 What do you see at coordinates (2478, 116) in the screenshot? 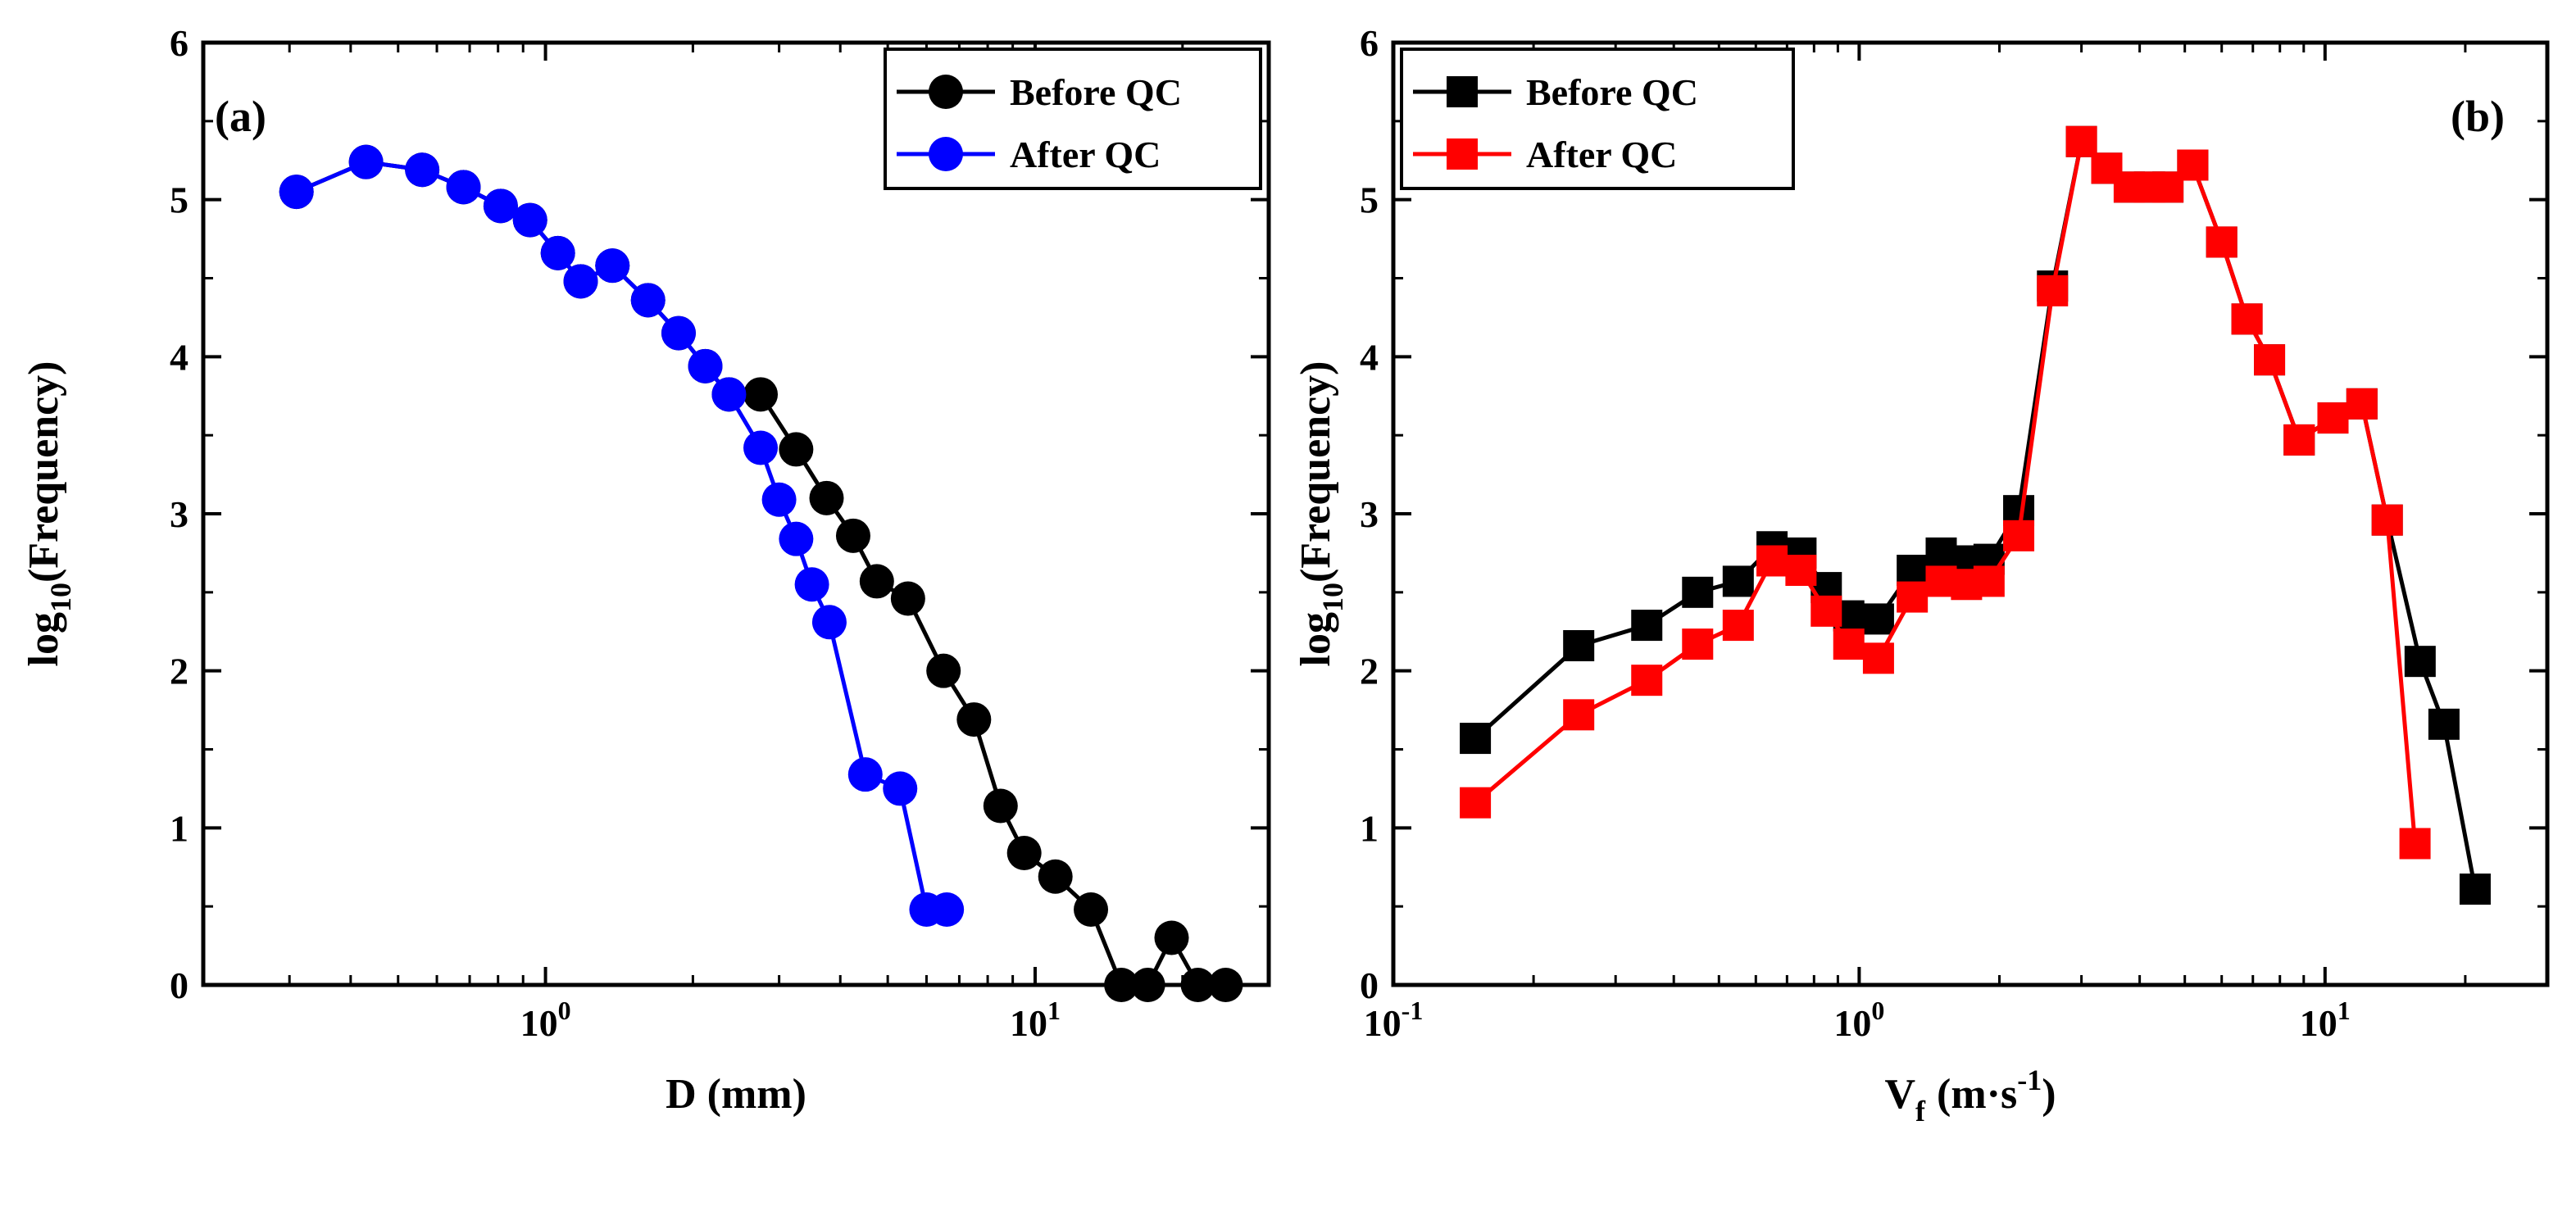
I see `panel-label: (b)` at bounding box center [2478, 116].